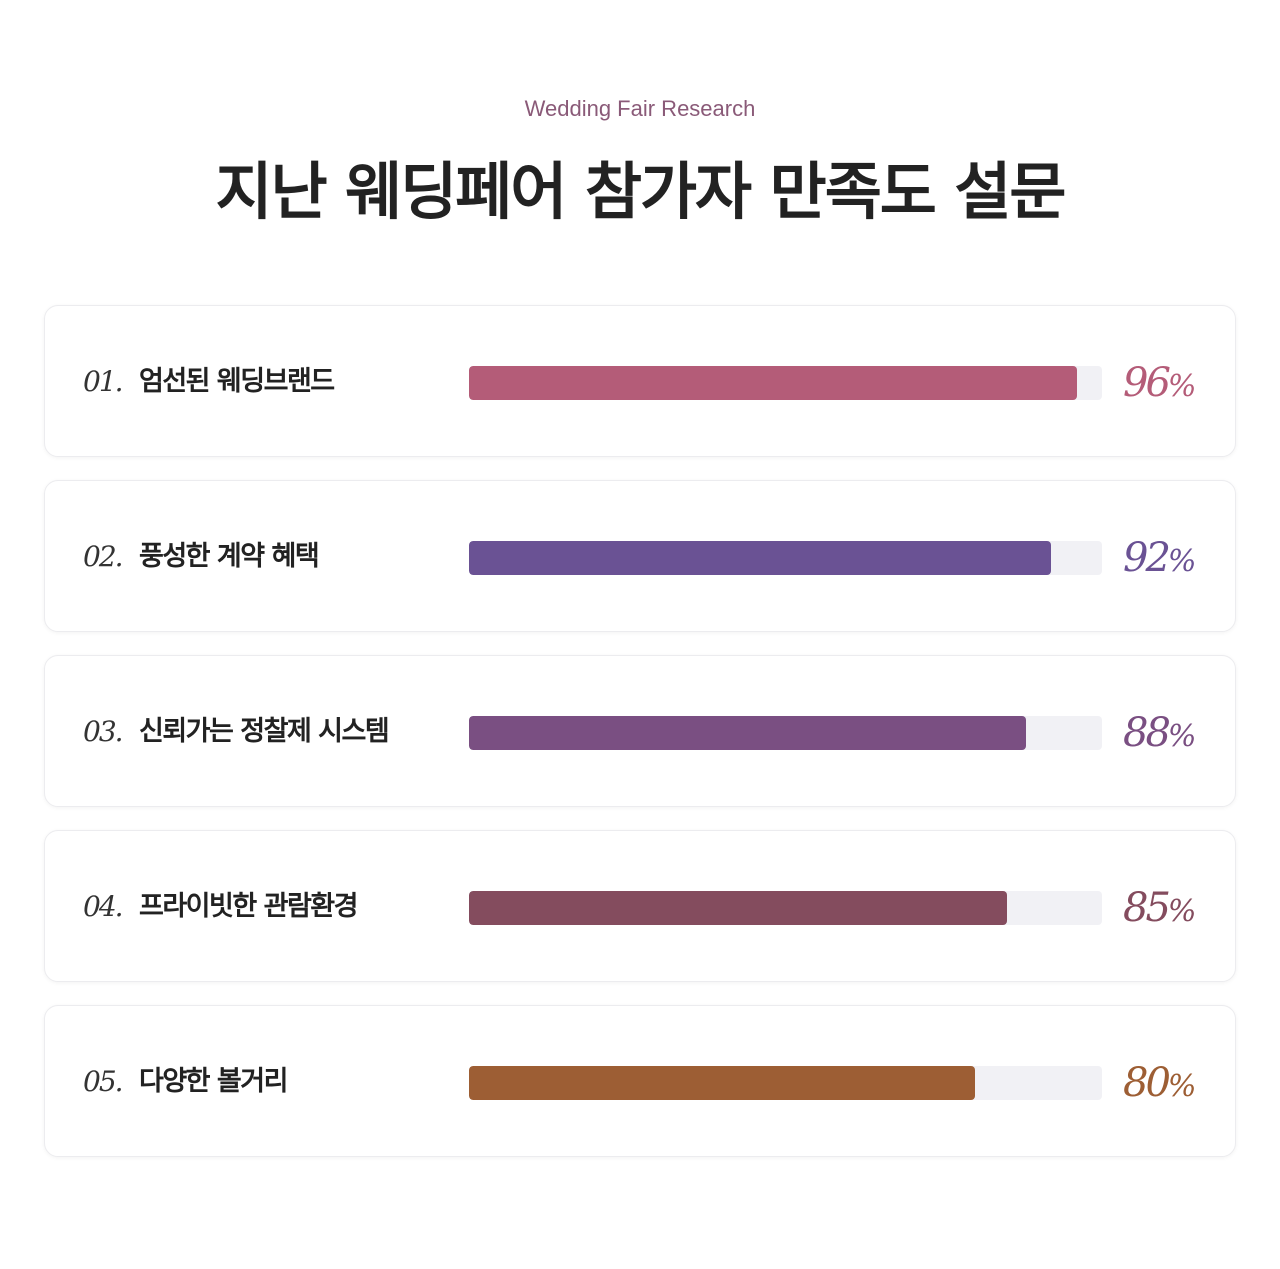  Describe the element at coordinates (641, 191) in the screenshot. I see `page-title: 지난 웨딩페어 참가자 만족도 설문` at that location.